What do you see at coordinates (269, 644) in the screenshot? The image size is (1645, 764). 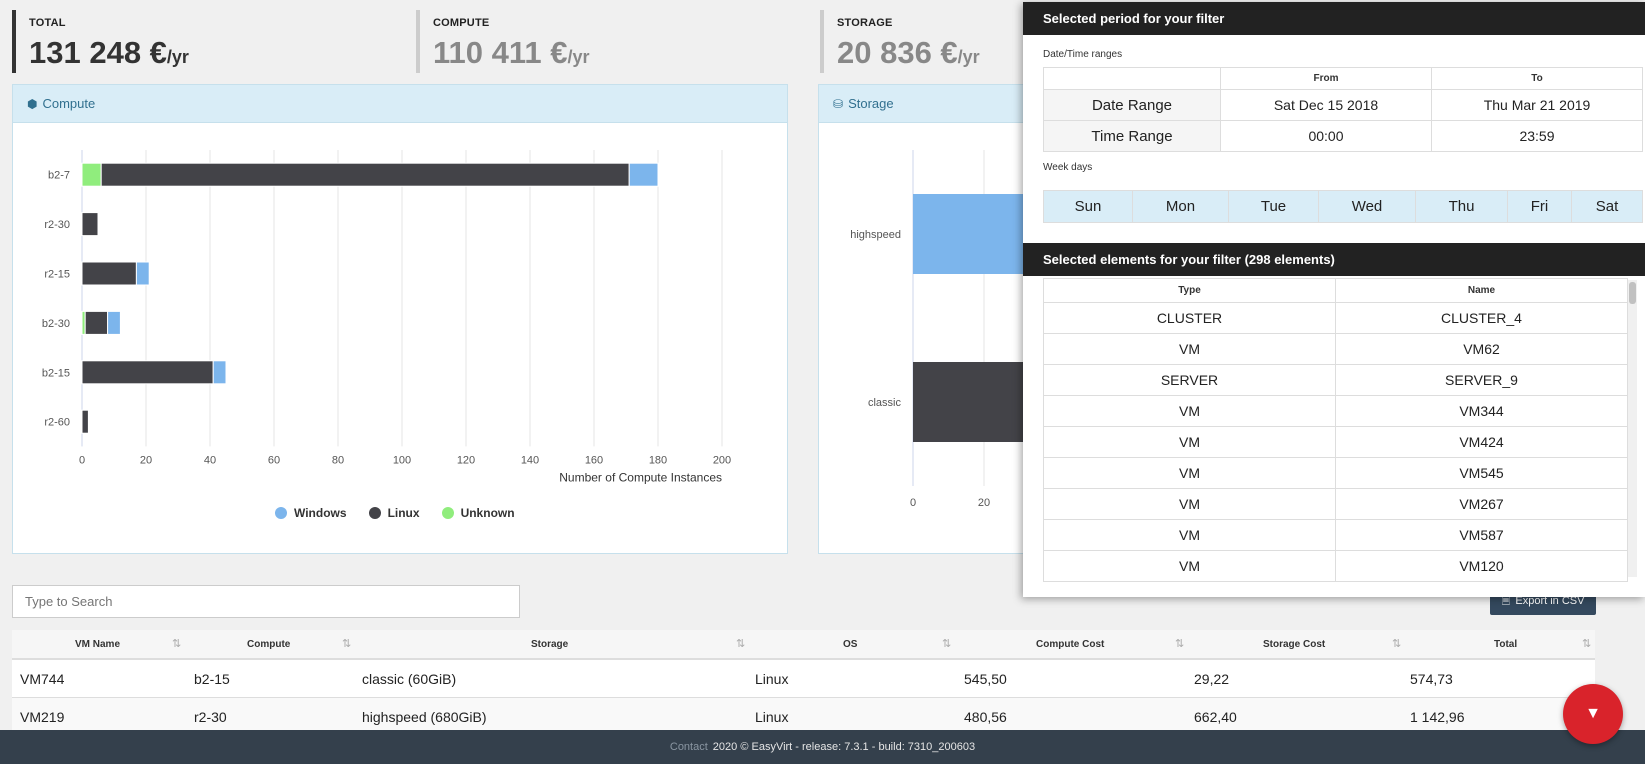 I see `column-header-compute: Compute` at bounding box center [269, 644].